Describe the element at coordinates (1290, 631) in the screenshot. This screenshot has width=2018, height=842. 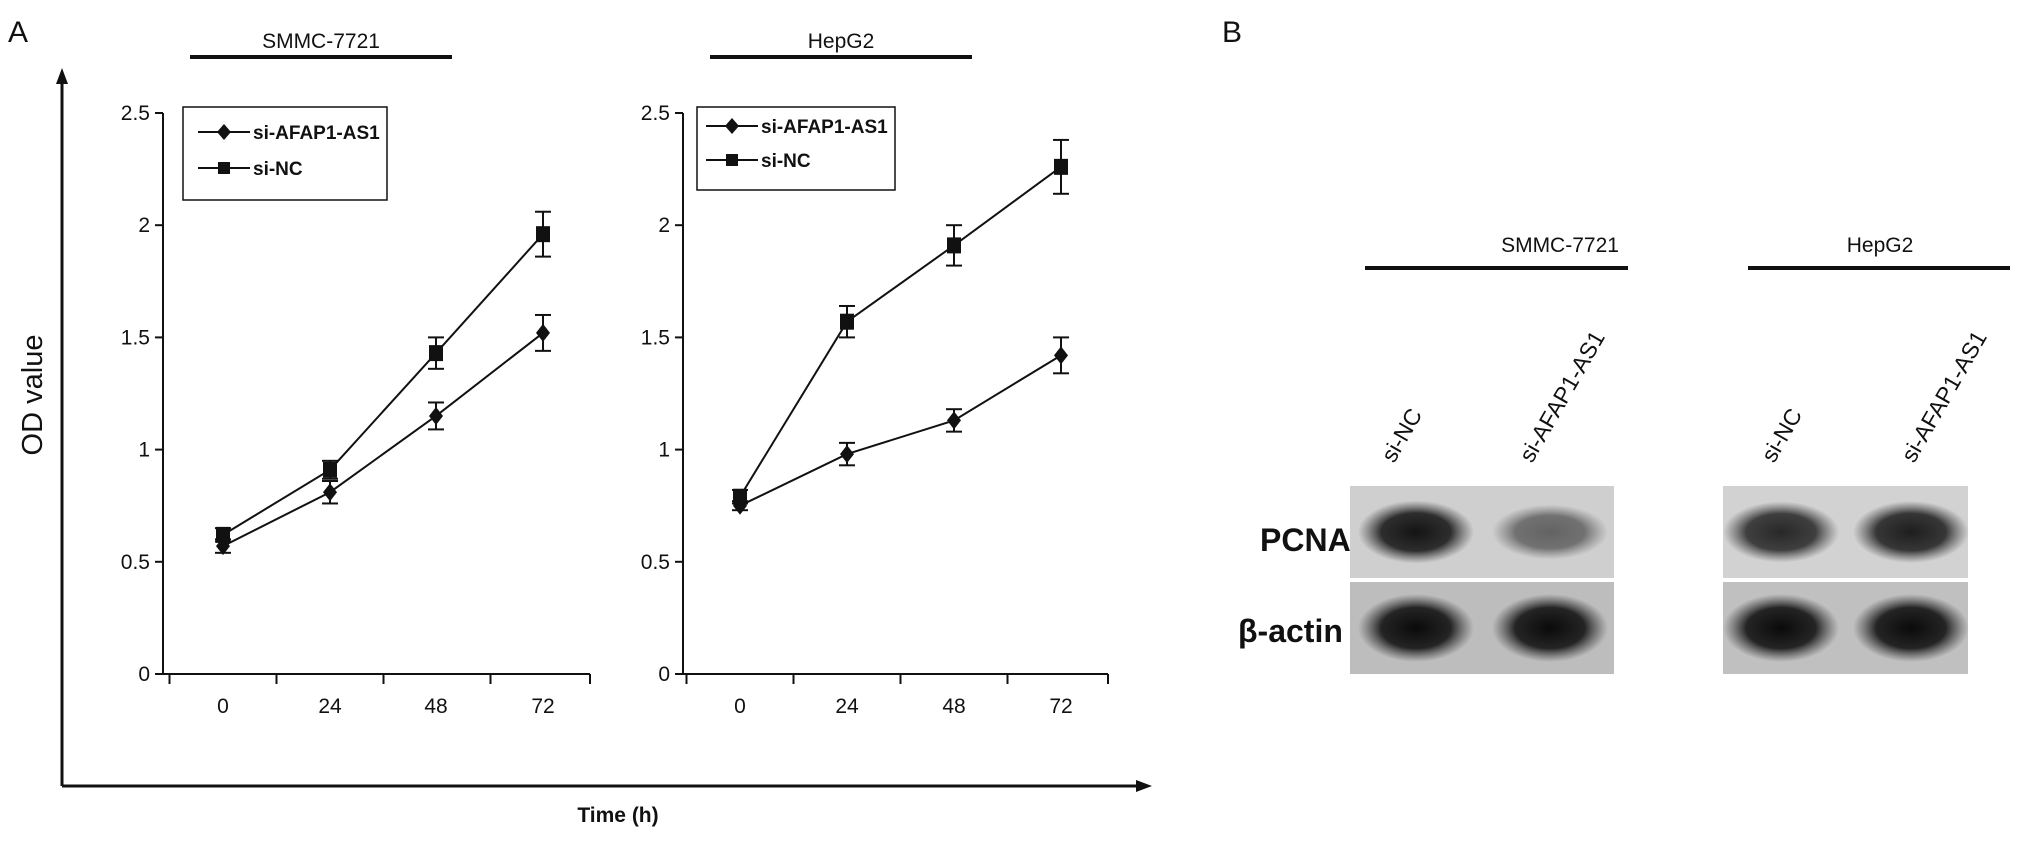
I see `blot-row-label-actin: β-actin` at that location.